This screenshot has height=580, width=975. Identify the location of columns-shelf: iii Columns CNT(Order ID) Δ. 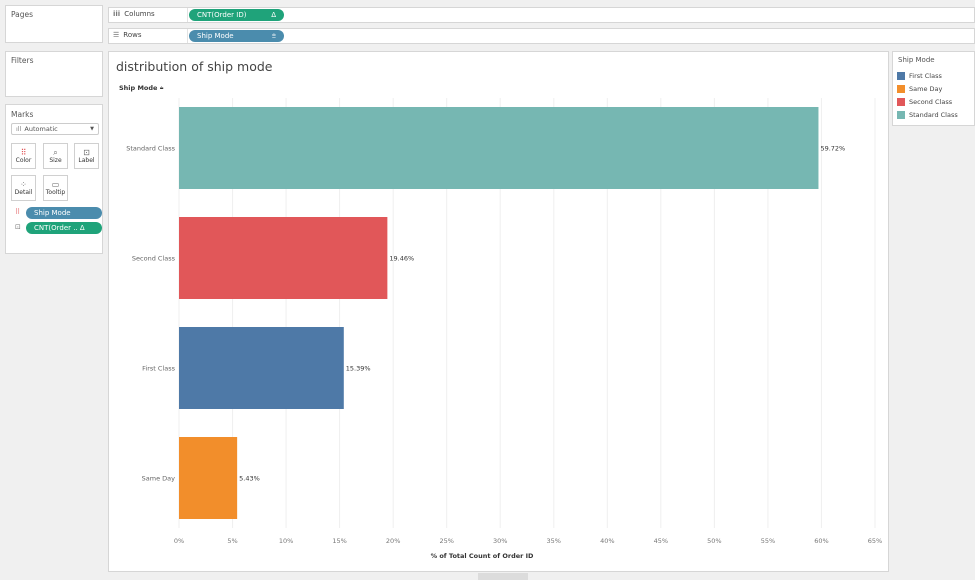
(541, 15).